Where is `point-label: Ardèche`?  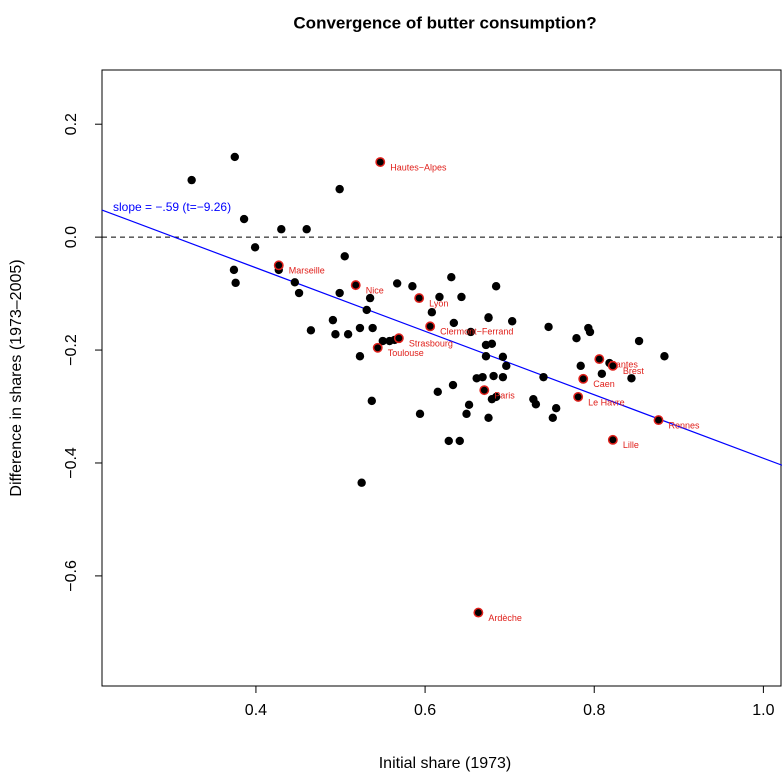
point-label: Ardèche is located at coordinates (505, 618).